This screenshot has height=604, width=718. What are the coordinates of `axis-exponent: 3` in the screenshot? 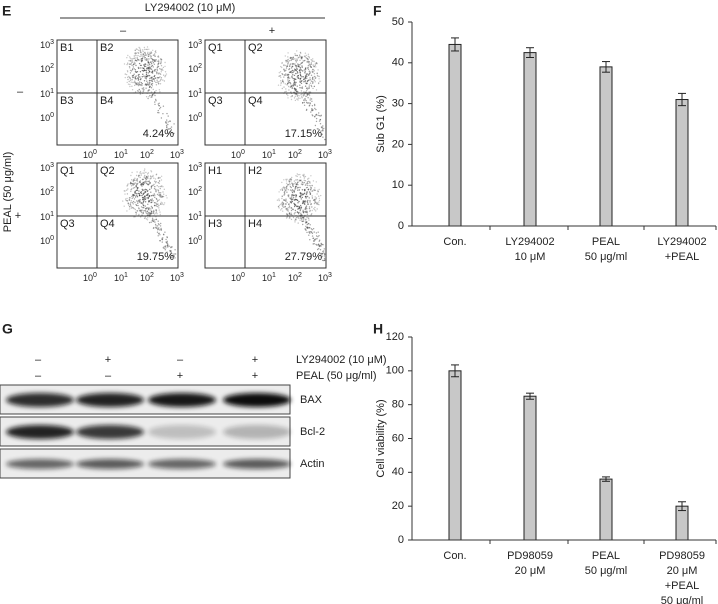 It's located at (200, 165).